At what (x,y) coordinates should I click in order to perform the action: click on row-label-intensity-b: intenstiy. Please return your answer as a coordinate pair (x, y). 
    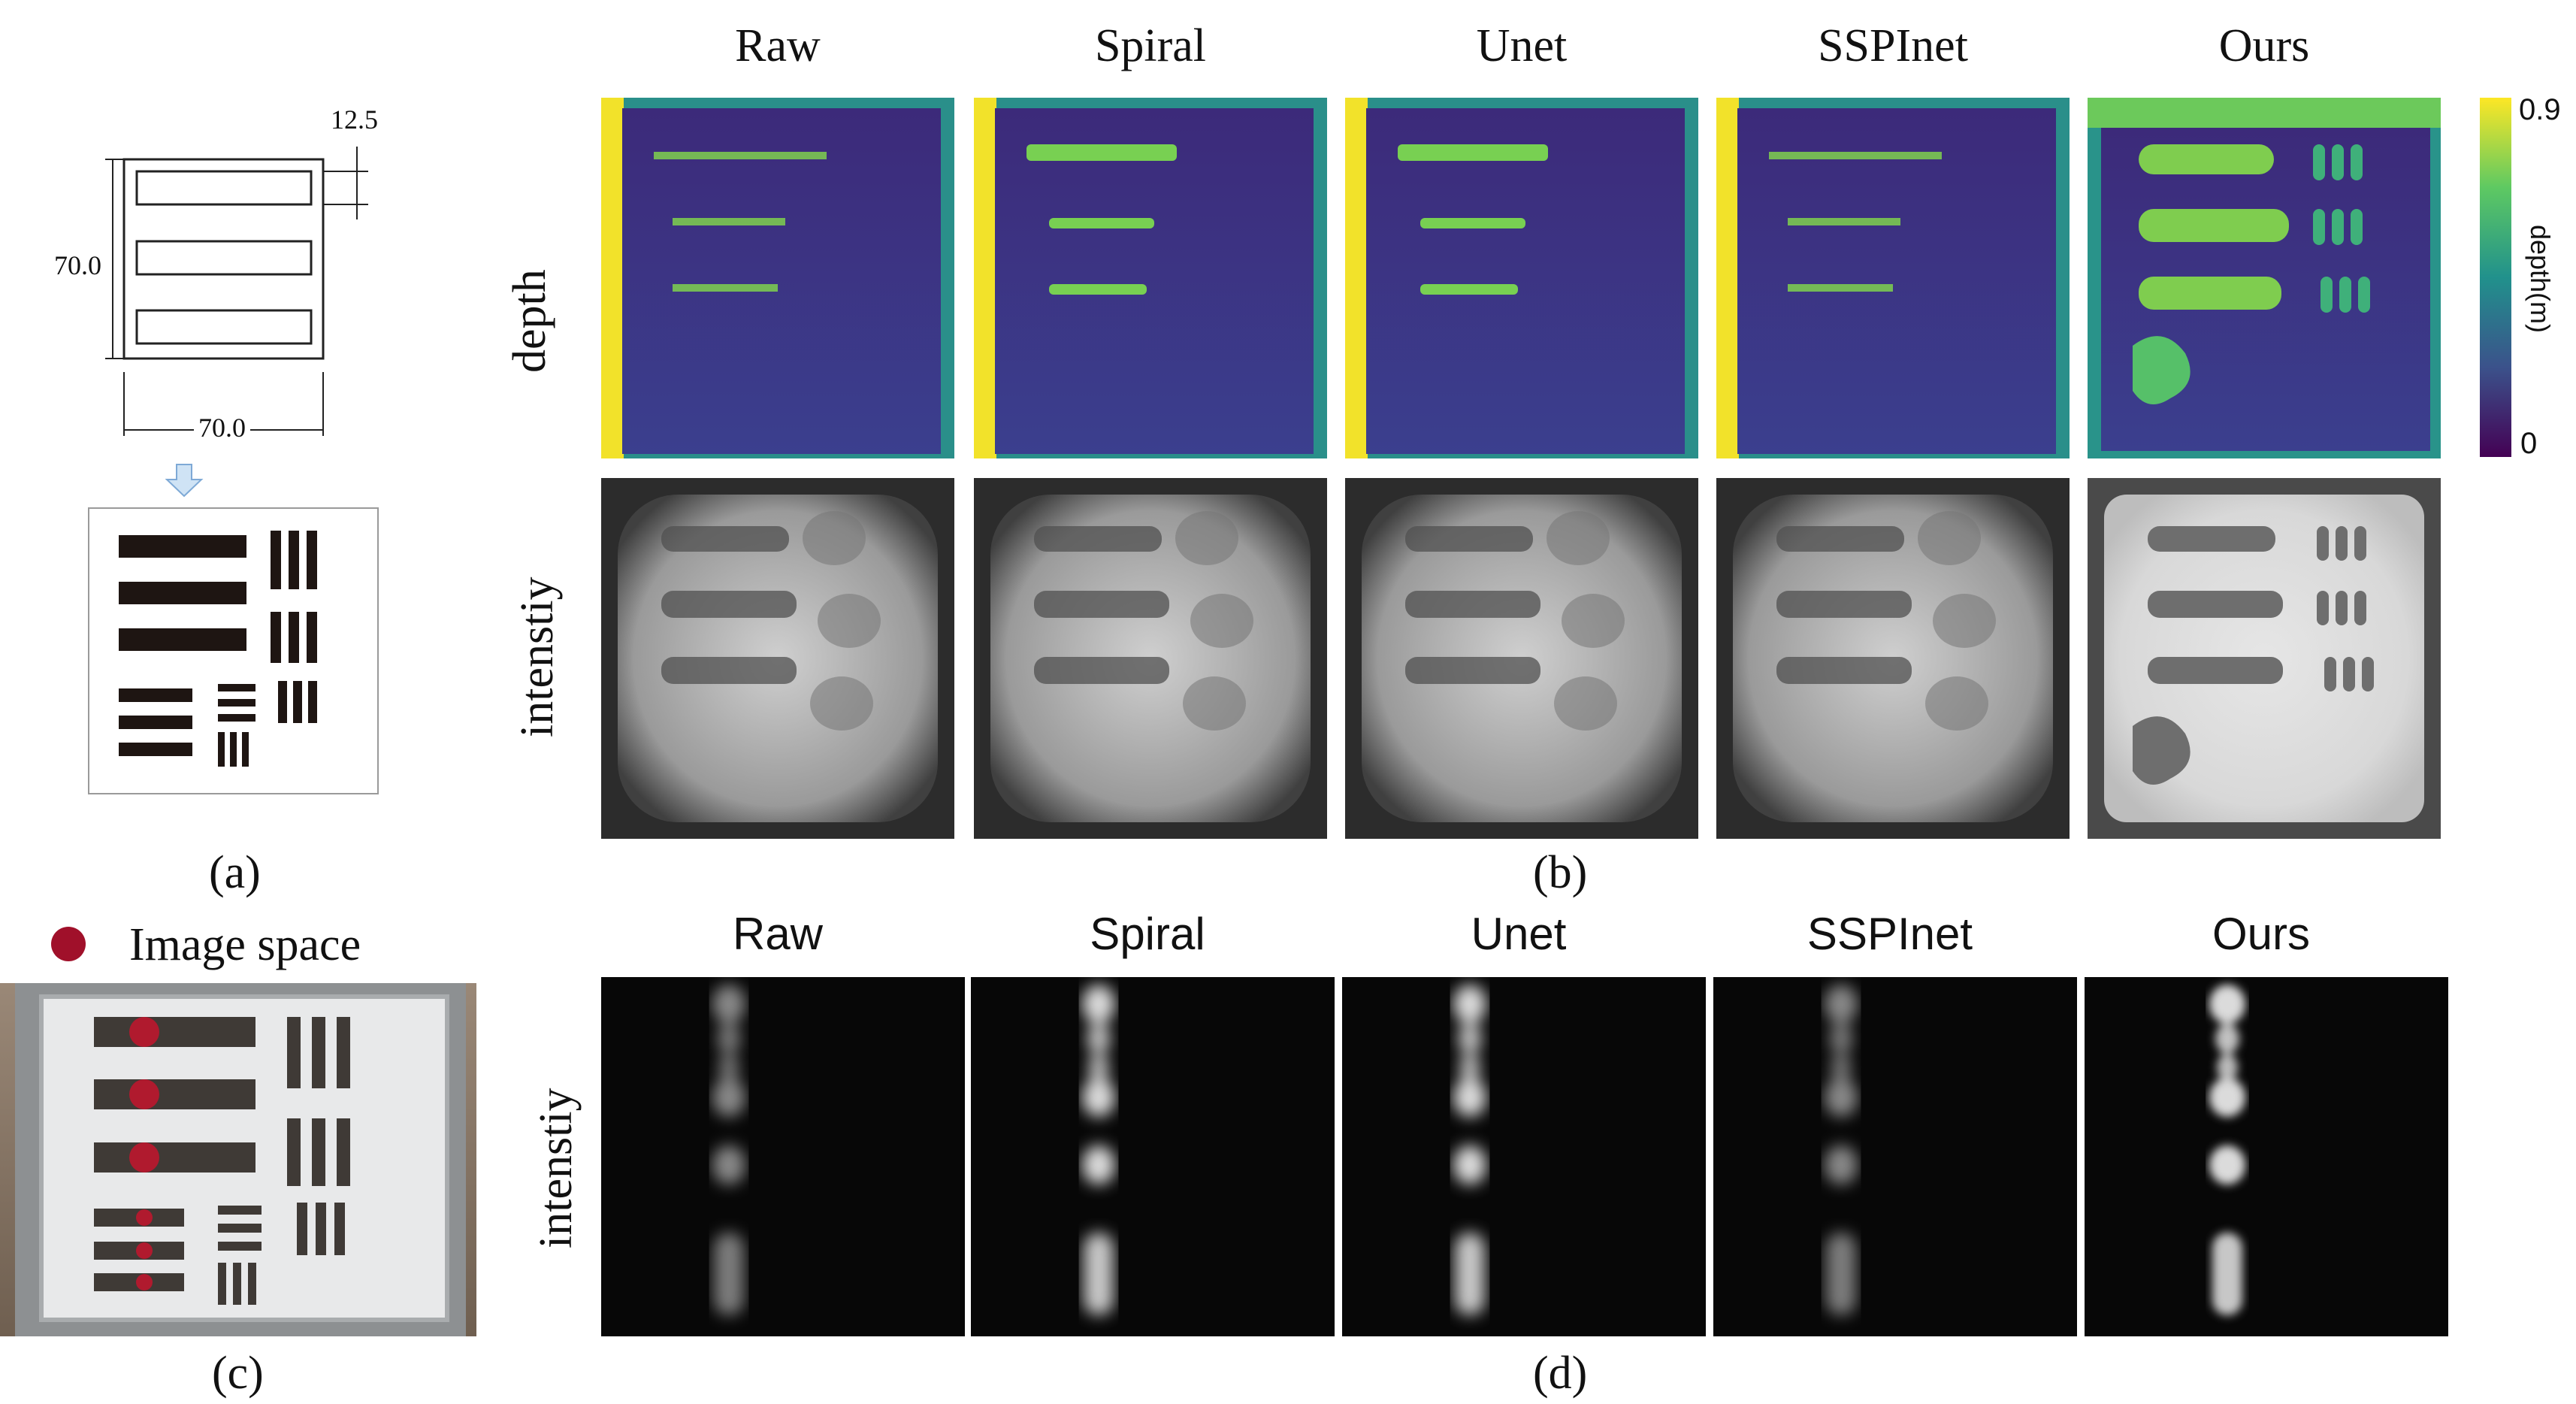
    Looking at the image, I should click on (537, 657).